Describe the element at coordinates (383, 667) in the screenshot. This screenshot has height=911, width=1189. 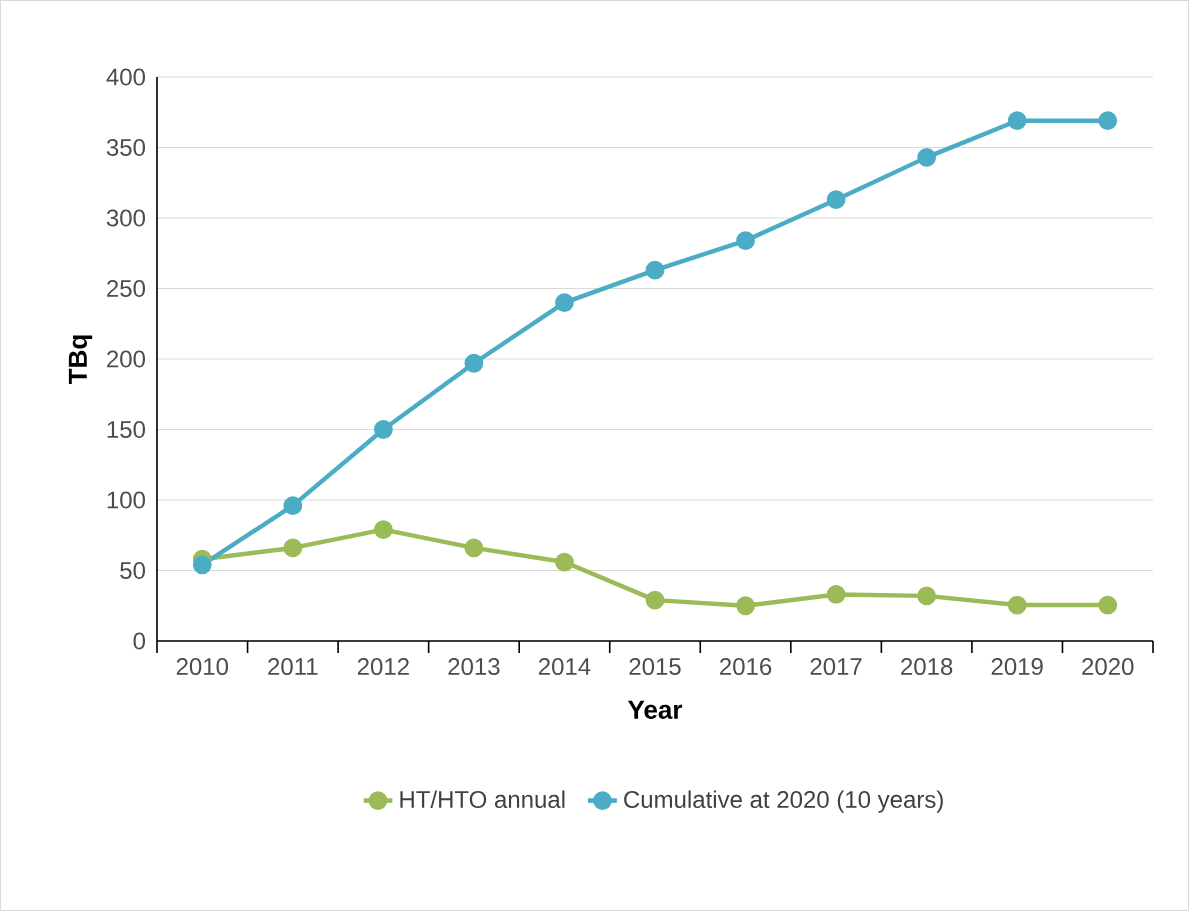
I see `x-tick-label: 2012` at that location.